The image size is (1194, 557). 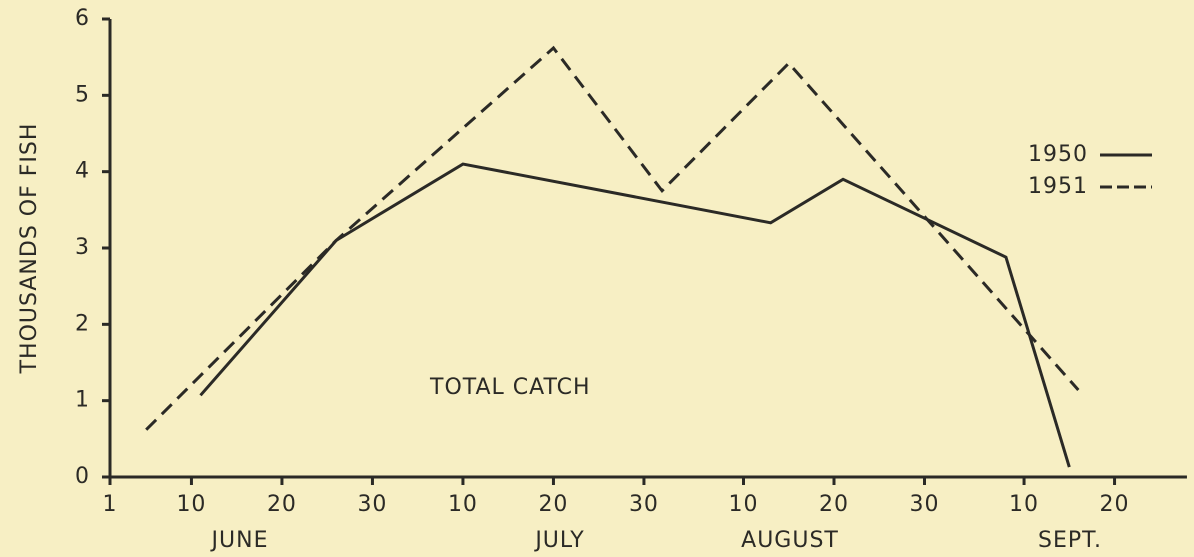 I want to click on x-group-label: AUGUST, so click(x=790, y=540).